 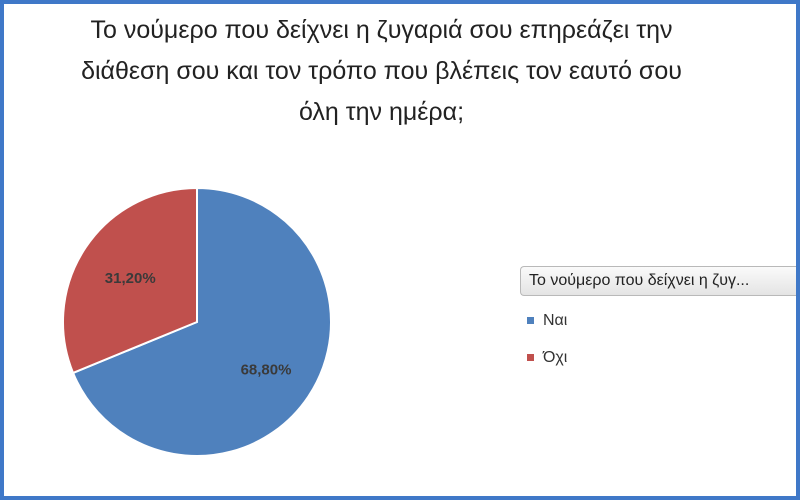 I want to click on legend-item-oxi: Όχι, so click(x=547, y=358).